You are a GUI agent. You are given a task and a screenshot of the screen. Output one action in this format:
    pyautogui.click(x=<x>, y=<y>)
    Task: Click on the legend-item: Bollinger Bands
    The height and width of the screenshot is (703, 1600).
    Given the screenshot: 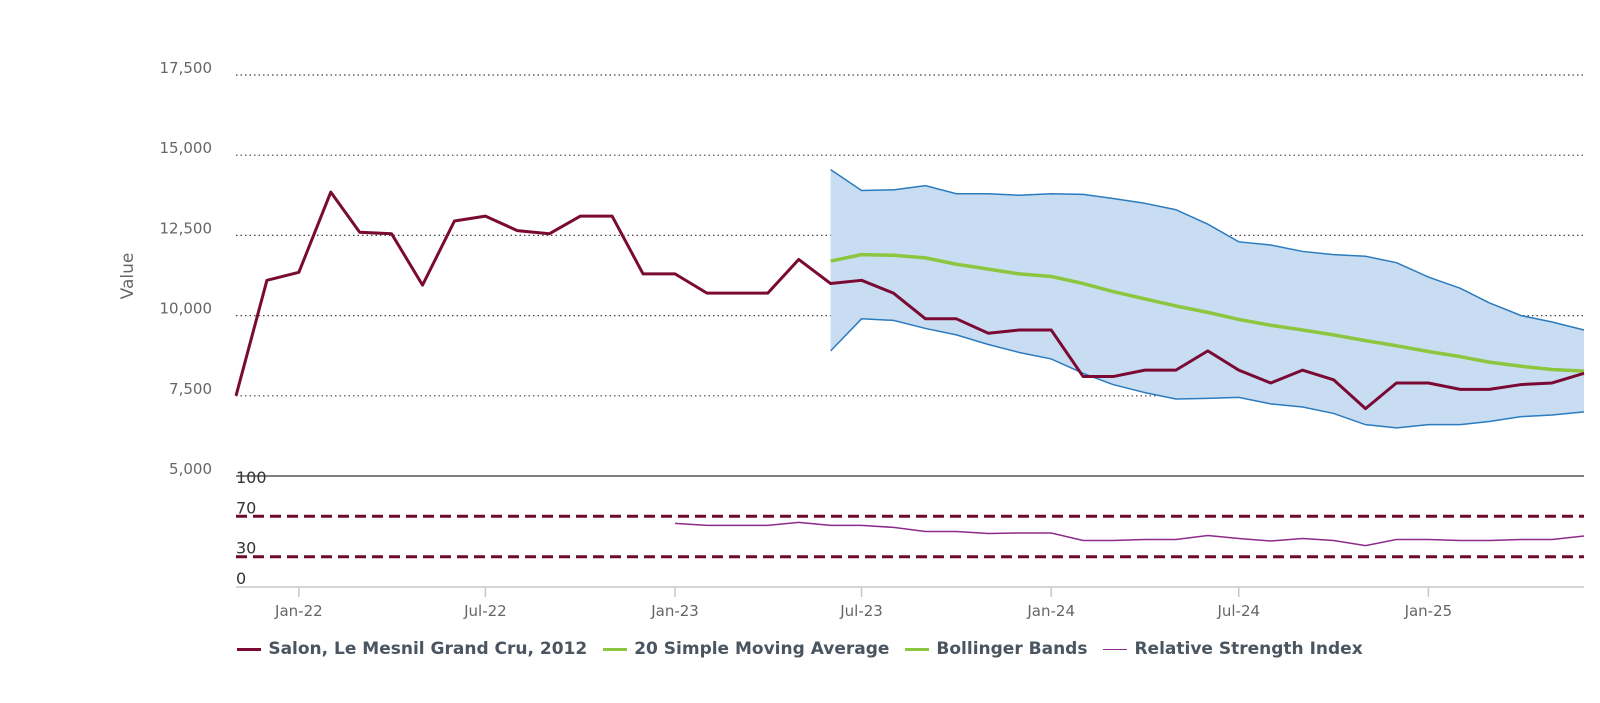 What is the action you would take?
    pyautogui.click(x=996, y=649)
    